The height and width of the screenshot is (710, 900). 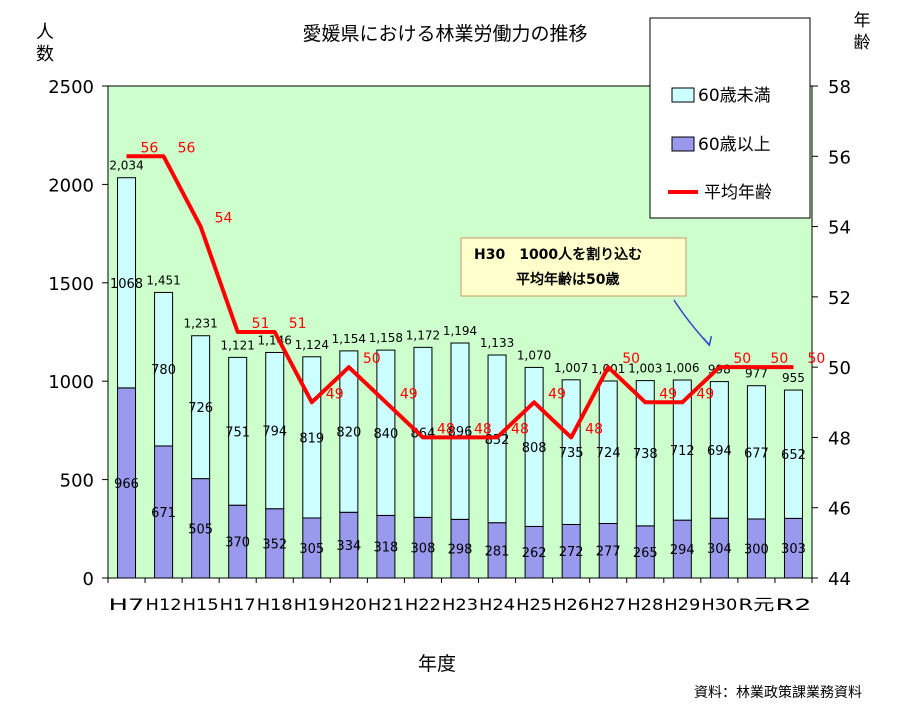 What do you see at coordinates (558, 254) in the screenshot?
I see `annotation-line-1: H30 1000人を割り込む` at bounding box center [558, 254].